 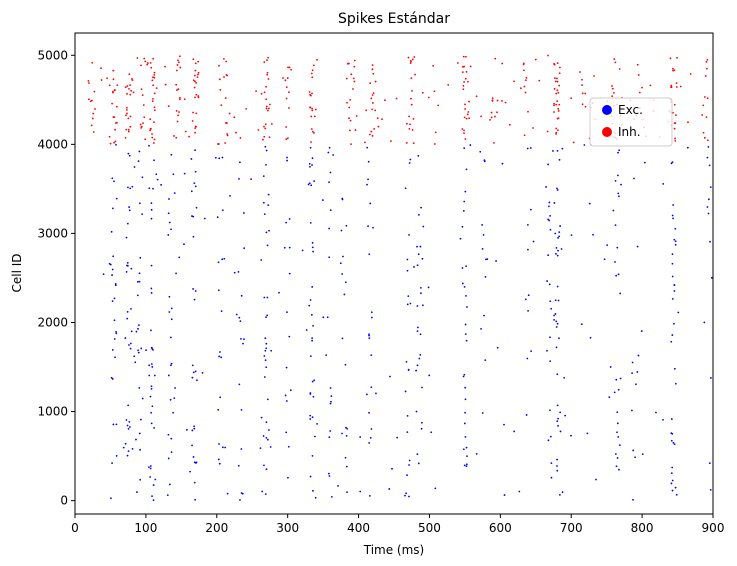 What do you see at coordinates (358, 528) in the screenshot?
I see `x-tick-label: 400` at bounding box center [358, 528].